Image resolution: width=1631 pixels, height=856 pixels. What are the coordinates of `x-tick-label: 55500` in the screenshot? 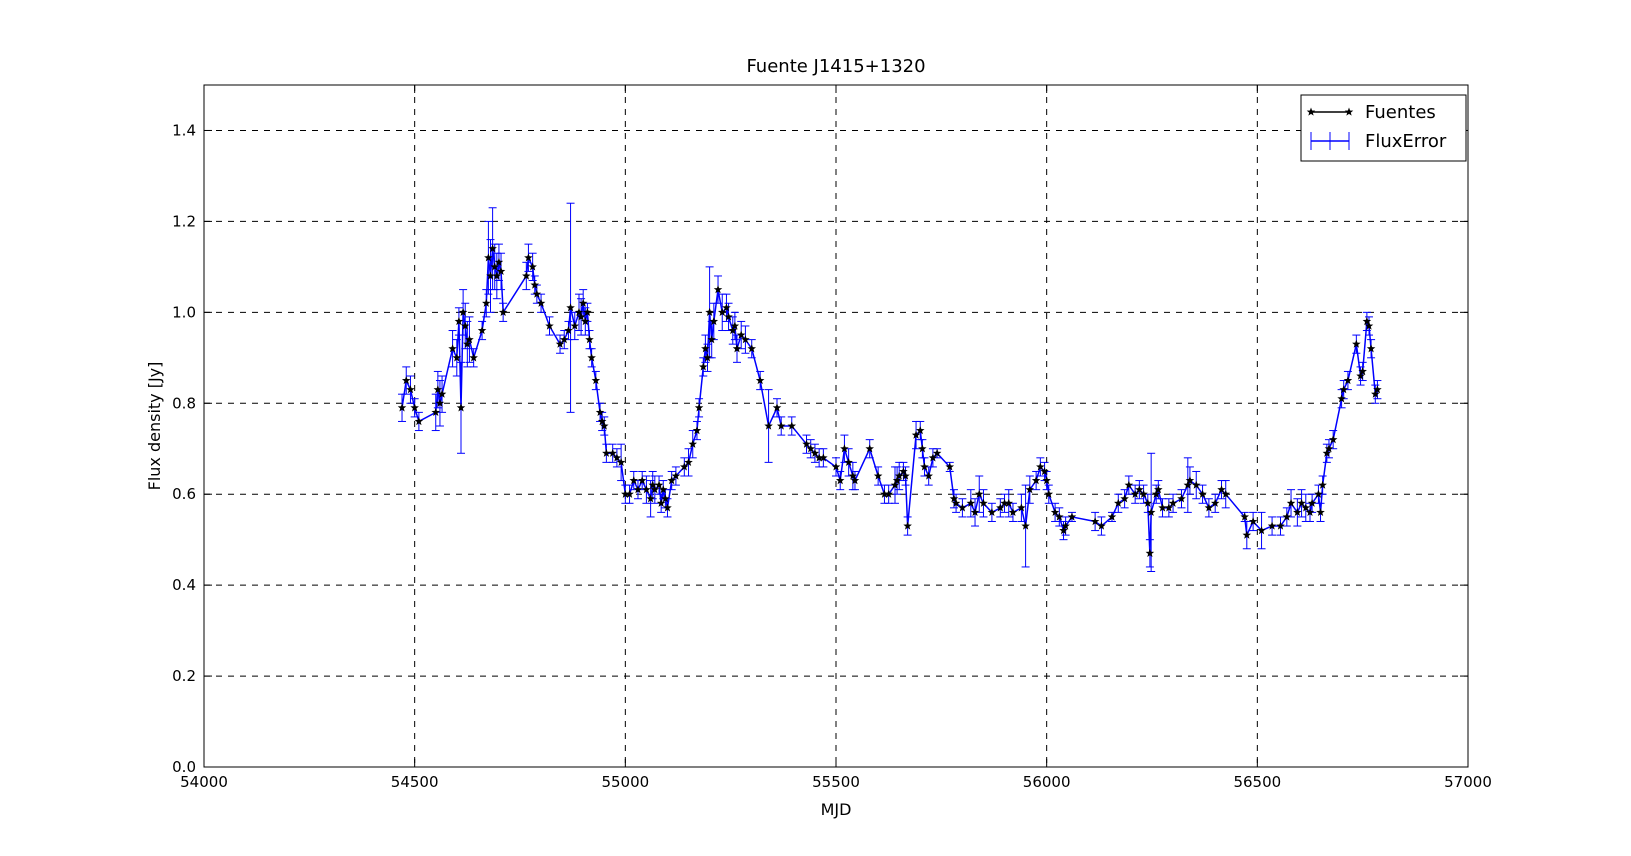 It's located at (836, 782).